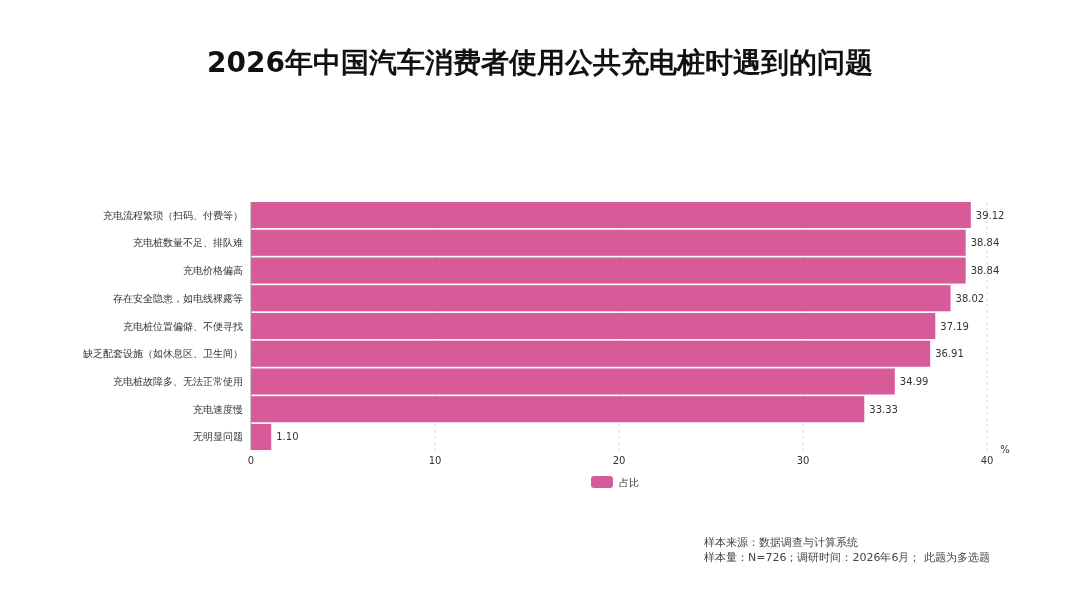 The width and height of the screenshot is (1080, 608). Describe the element at coordinates (970, 298) in the screenshot. I see `data-label: 38.02` at that location.